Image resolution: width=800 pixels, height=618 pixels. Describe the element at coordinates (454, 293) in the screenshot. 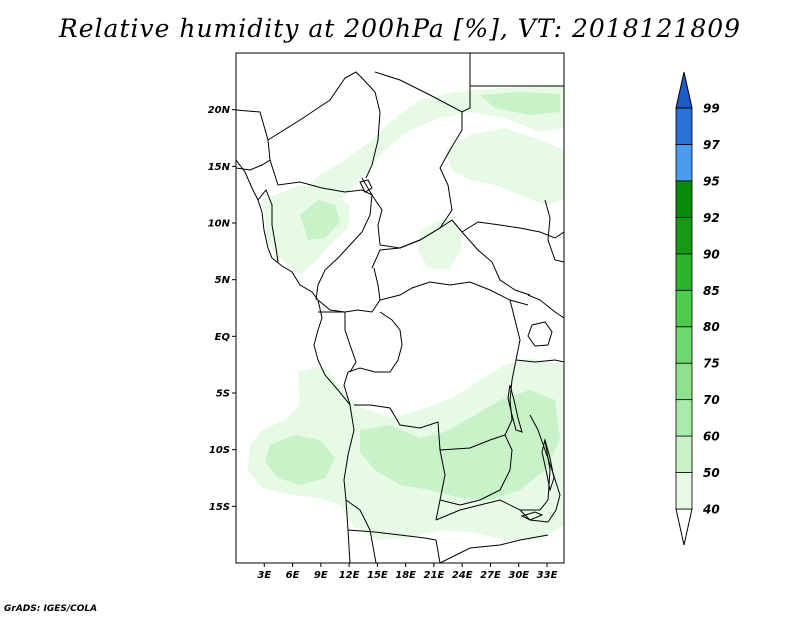

I see `border-car-south` at that location.